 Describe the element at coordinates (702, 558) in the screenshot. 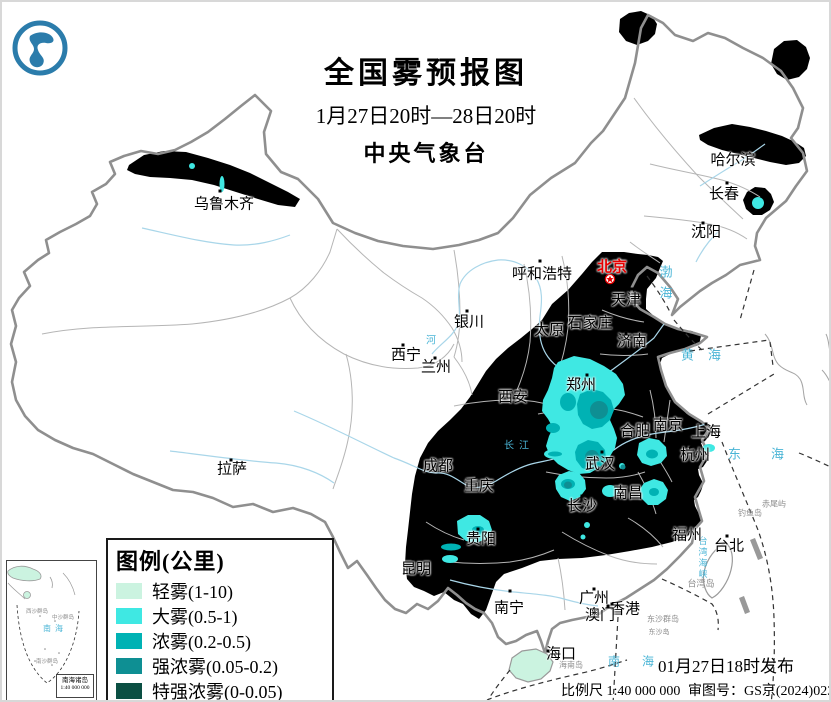

I see `sea-label-taiwan-strait: 台湾海峡` at that location.